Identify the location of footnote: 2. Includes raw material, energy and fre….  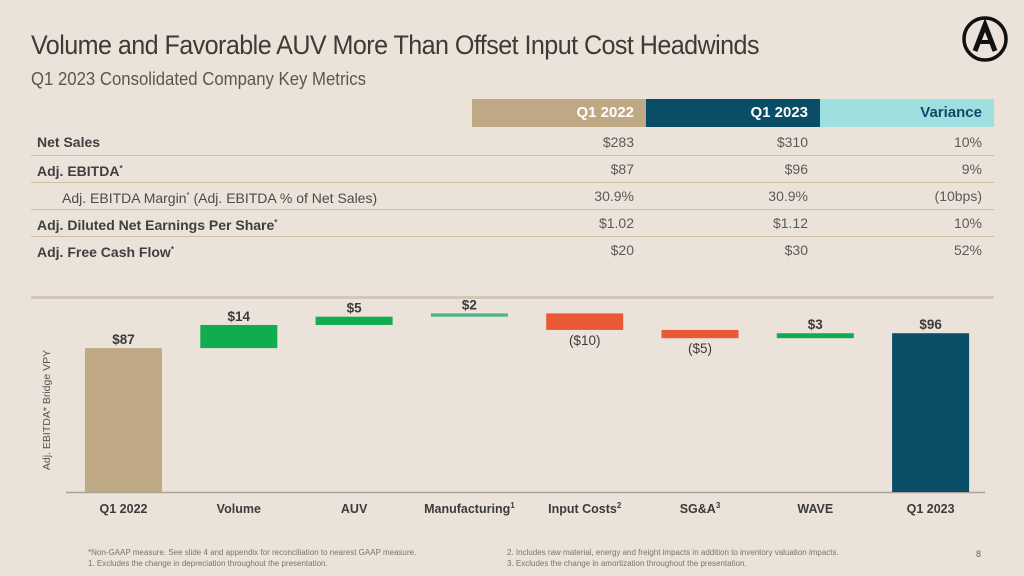
(673, 552).